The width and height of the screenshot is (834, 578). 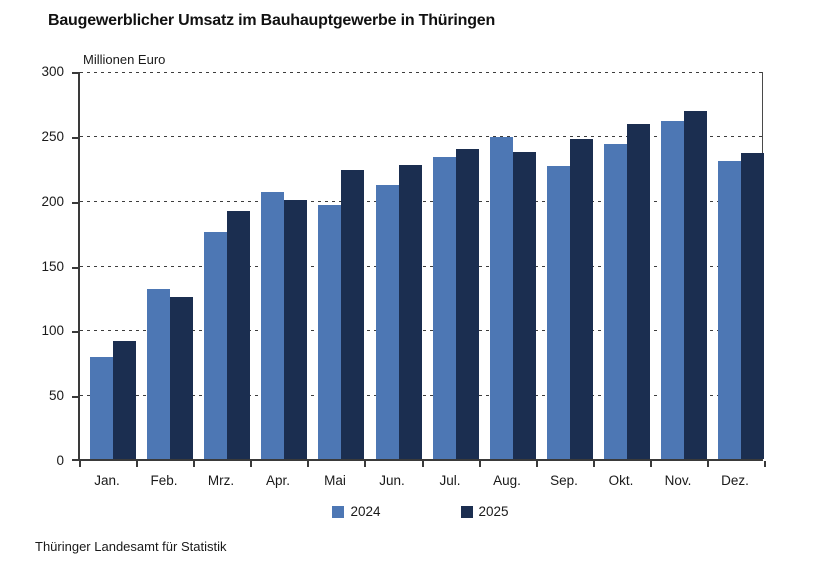 I want to click on x-axis-label-feb: Feb., so click(x=164, y=480).